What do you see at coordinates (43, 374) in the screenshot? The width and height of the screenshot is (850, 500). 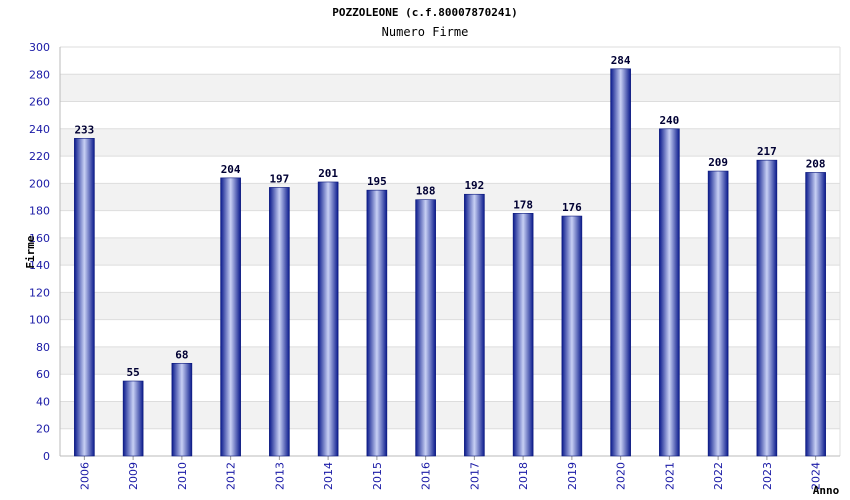 I see `y-tick-label: 60` at bounding box center [43, 374].